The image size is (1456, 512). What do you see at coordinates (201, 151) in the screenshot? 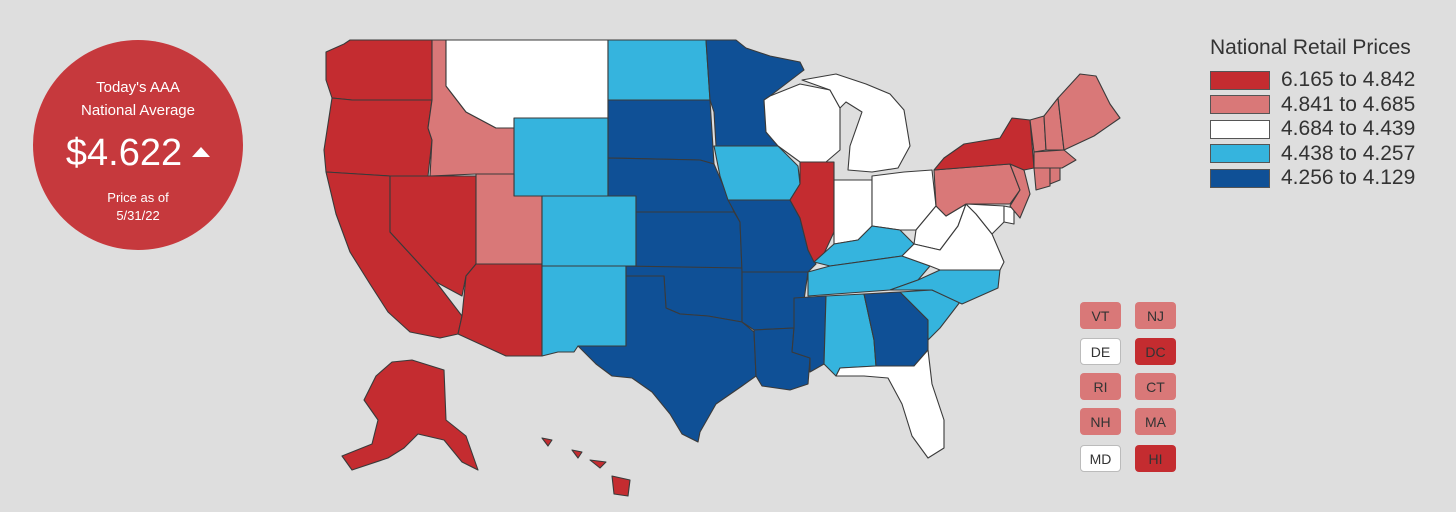
I see `up-triangle-icon` at bounding box center [201, 151].